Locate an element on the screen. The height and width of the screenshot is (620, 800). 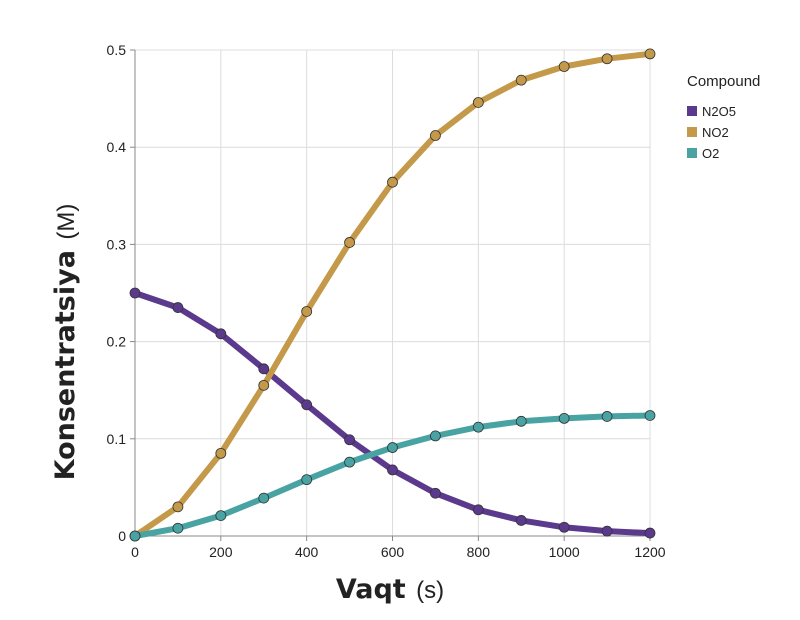
legend-title: Compound is located at coordinates (723, 81).